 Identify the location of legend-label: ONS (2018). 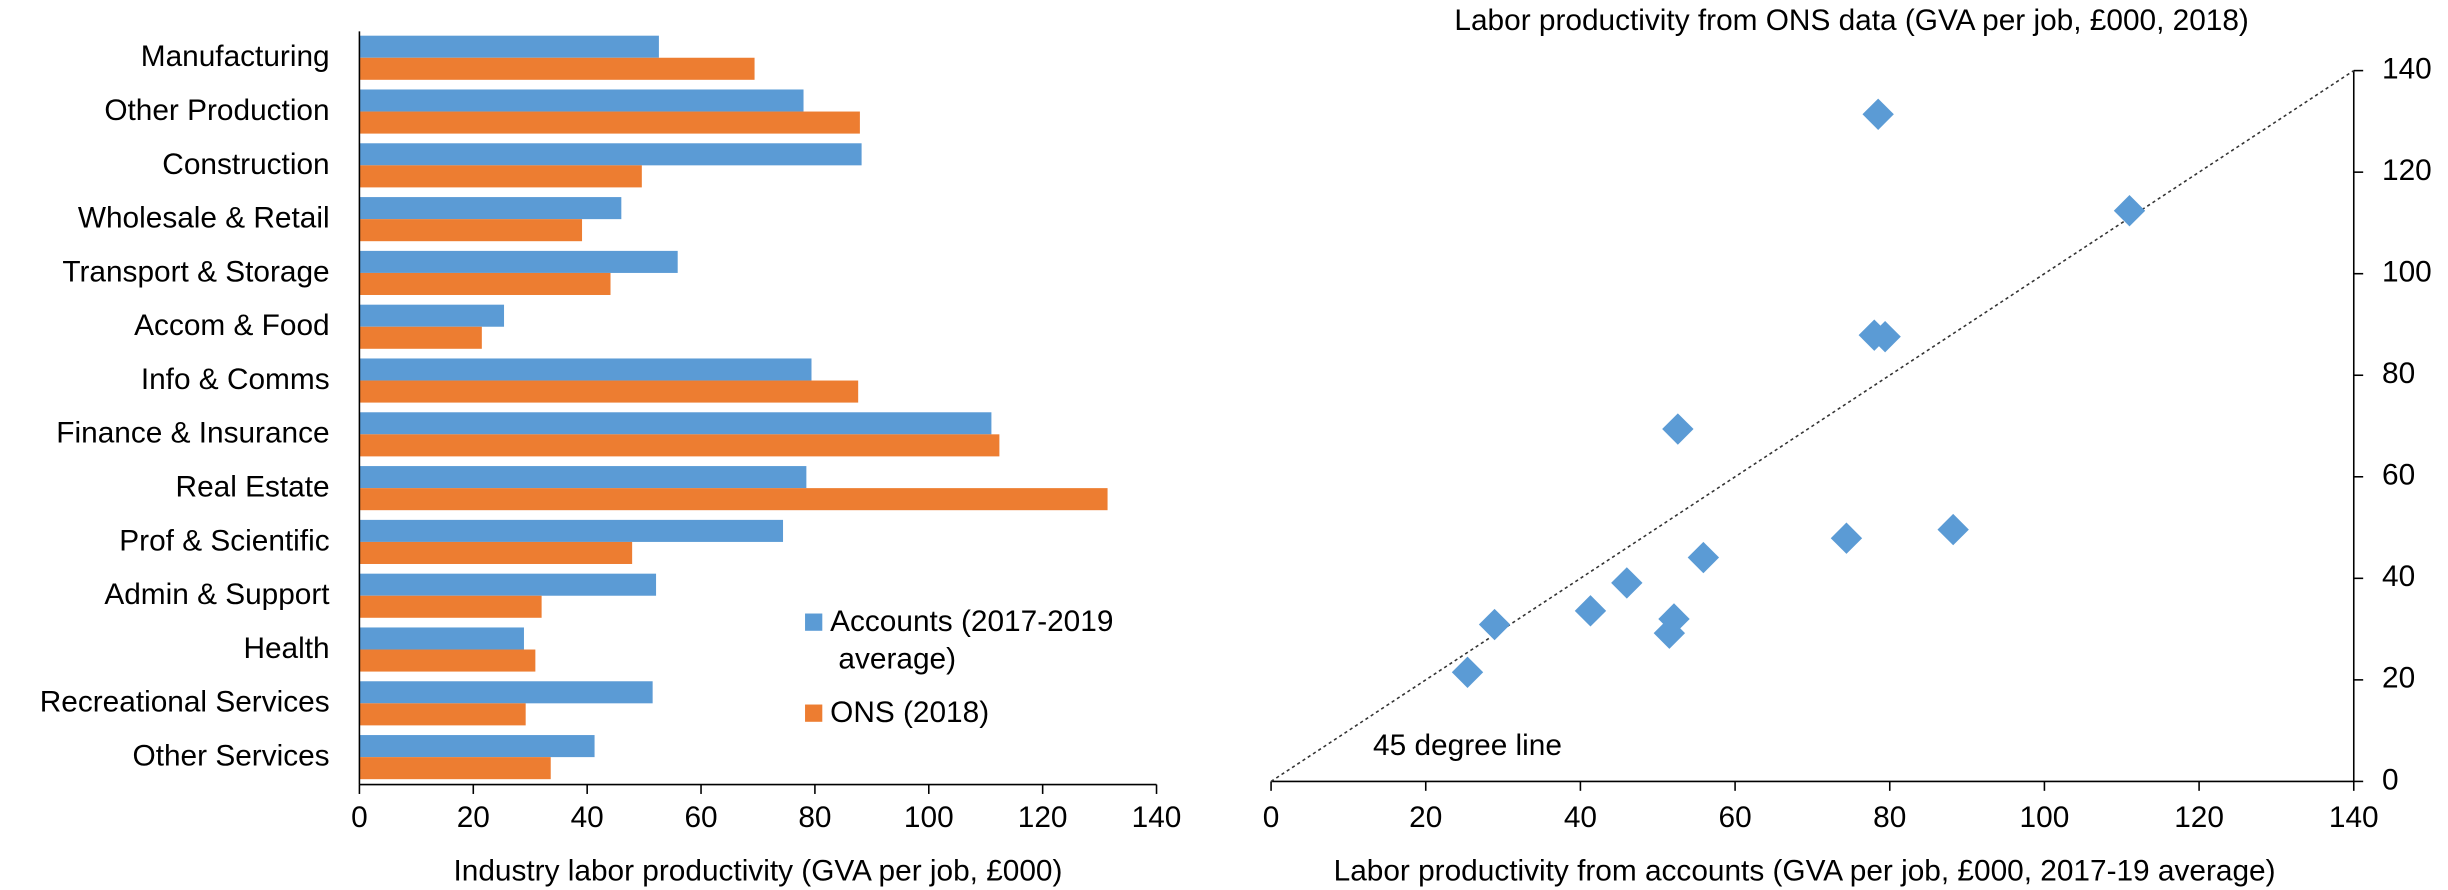
(909, 712).